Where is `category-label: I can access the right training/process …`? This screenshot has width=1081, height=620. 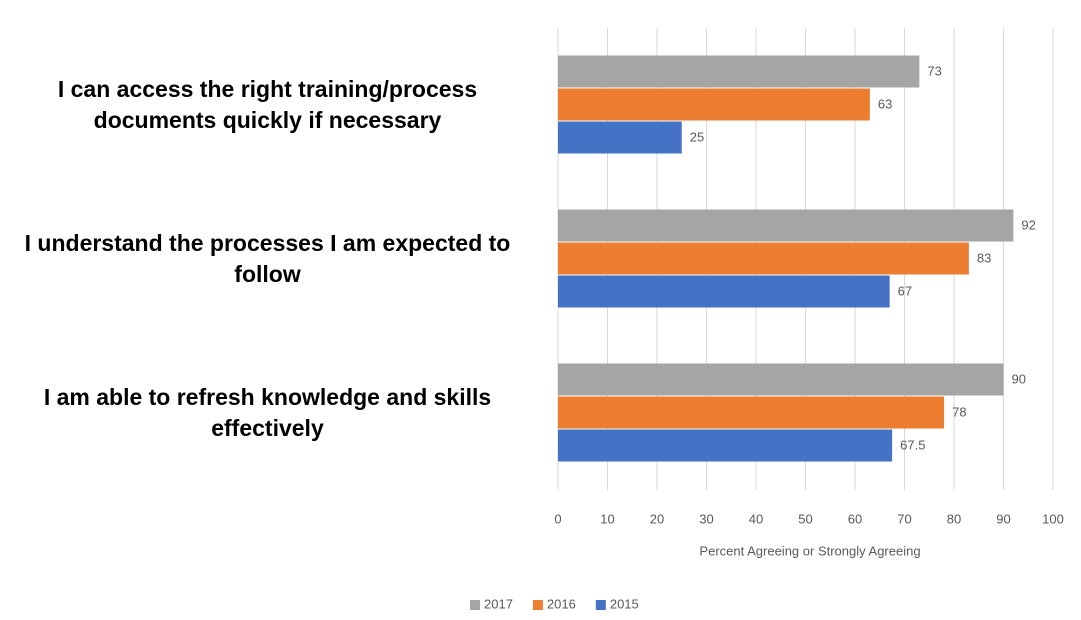 category-label: I can access the right training/process … is located at coordinates (267, 104).